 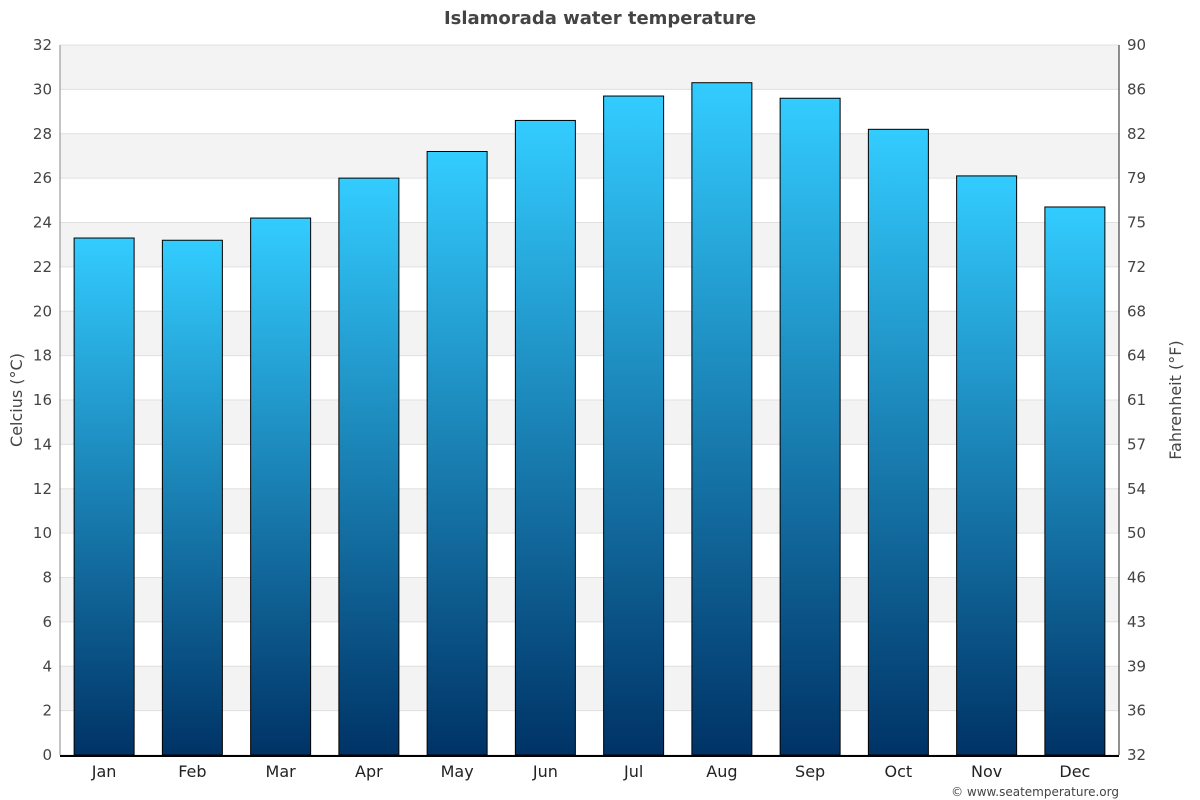 What do you see at coordinates (1136, 578) in the screenshot?
I see `y2-tick-label: 46` at bounding box center [1136, 578].